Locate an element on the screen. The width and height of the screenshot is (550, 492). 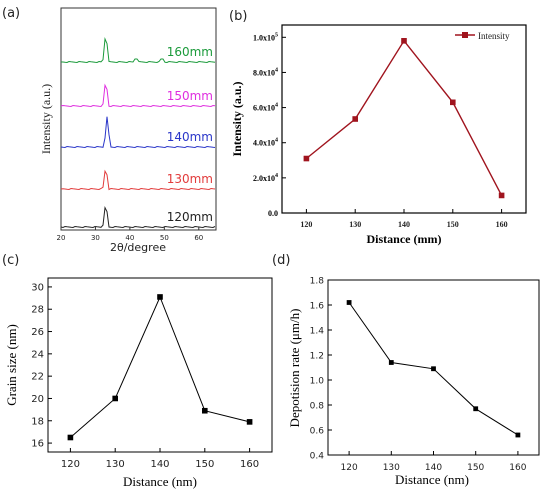
d-y-tick-label: 0.4 is located at coordinates (317, 457).